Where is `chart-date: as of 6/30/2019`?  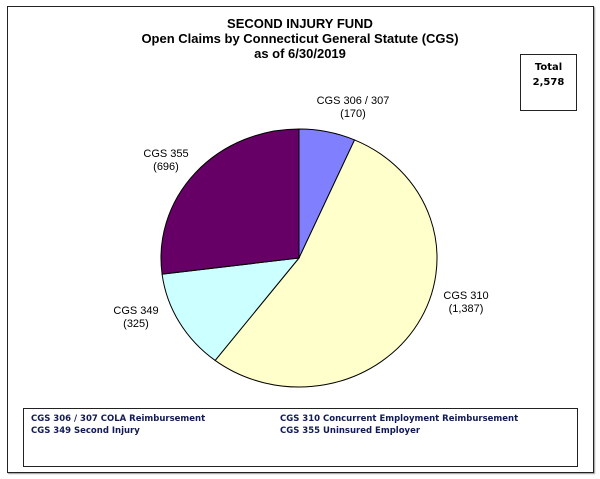
chart-date: as of 6/30/2019 is located at coordinates (300, 53).